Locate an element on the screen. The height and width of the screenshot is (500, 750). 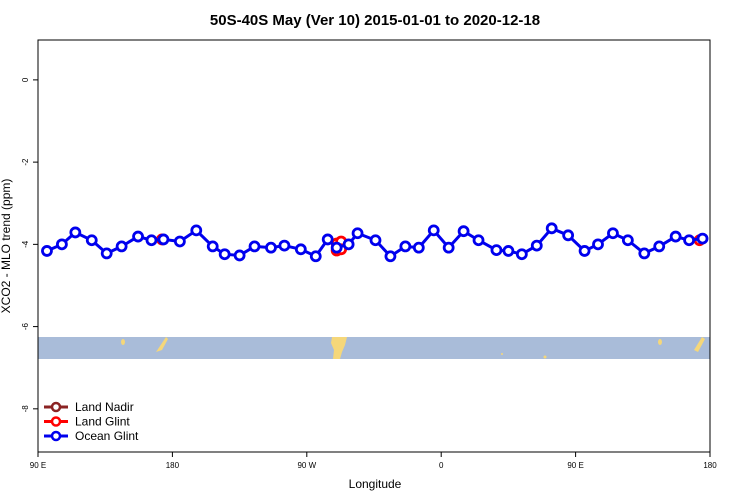
y-tick-label: 0 is located at coordinates (25, 79).